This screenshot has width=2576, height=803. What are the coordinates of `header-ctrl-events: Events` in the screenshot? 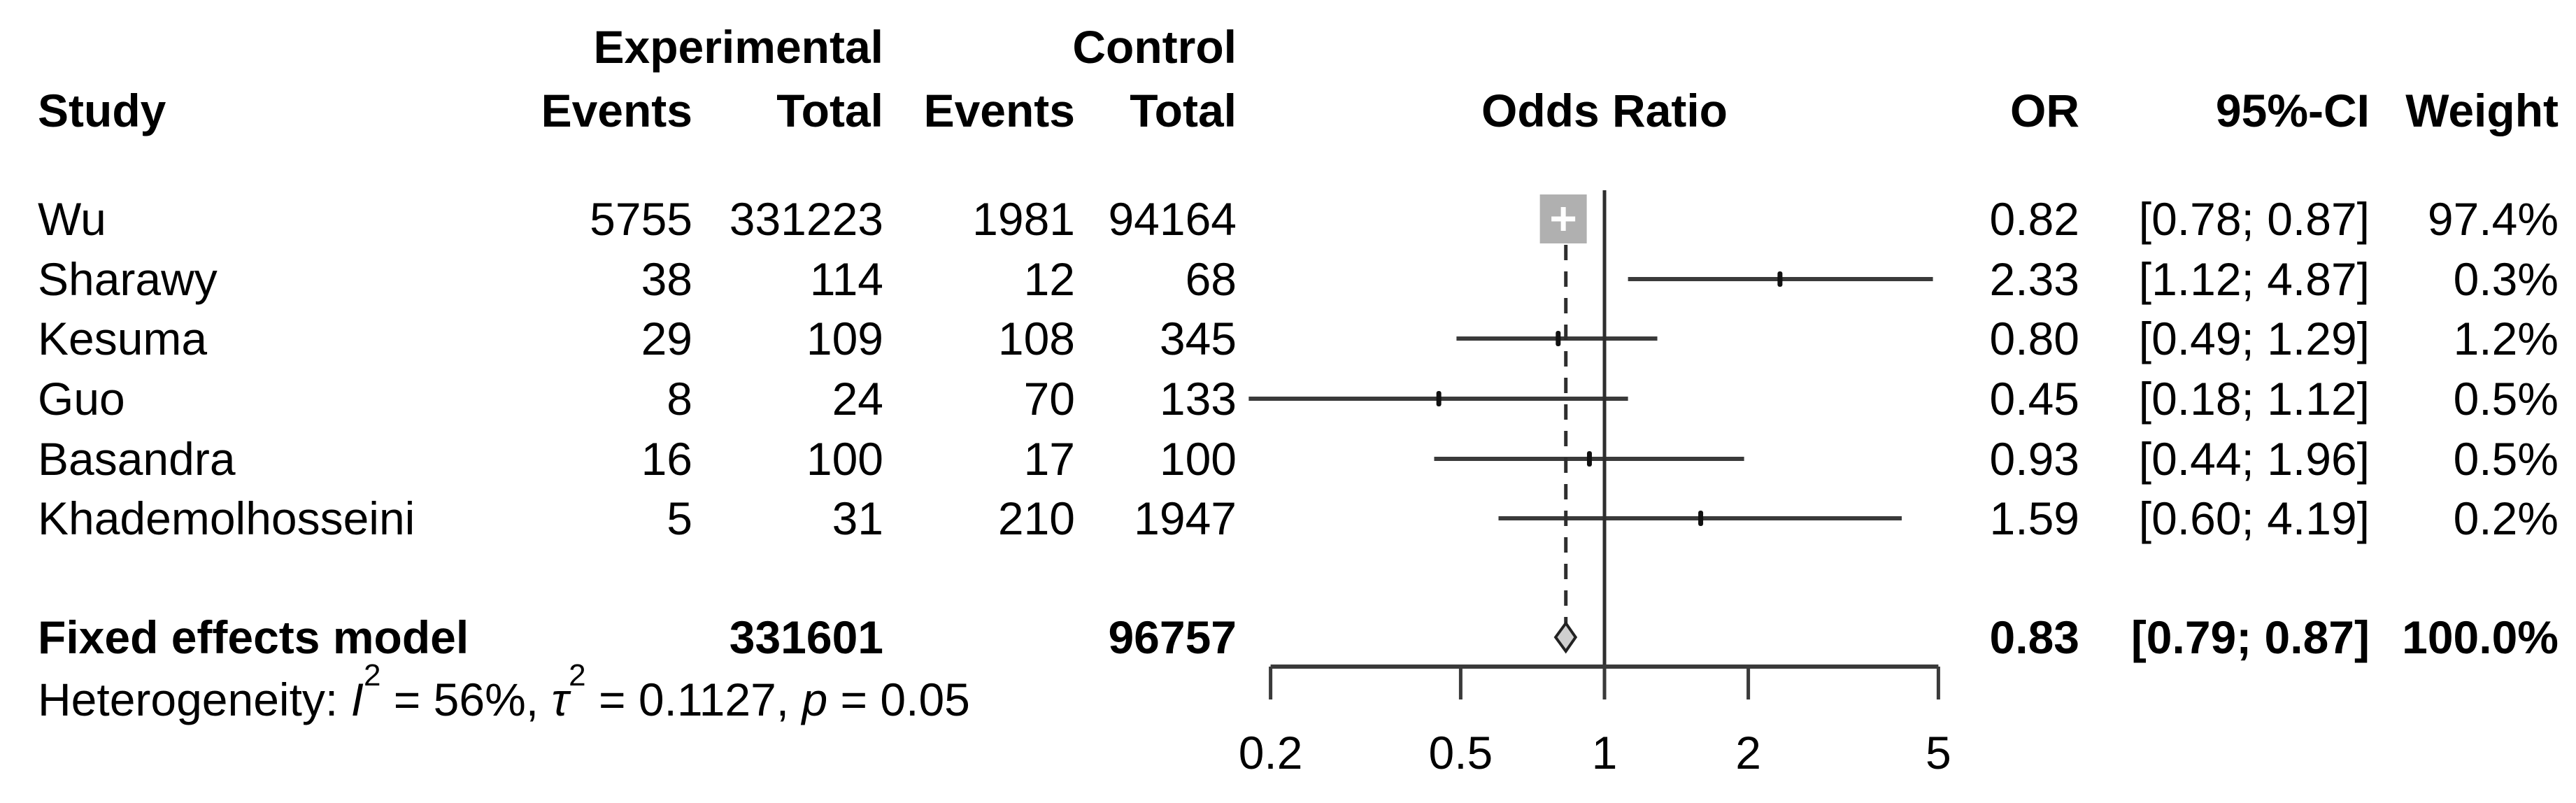 It's located at (999, 110).